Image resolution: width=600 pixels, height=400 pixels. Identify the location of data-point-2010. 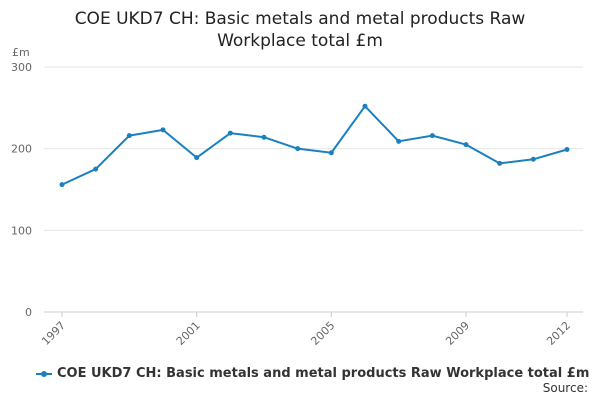
(500, 163).